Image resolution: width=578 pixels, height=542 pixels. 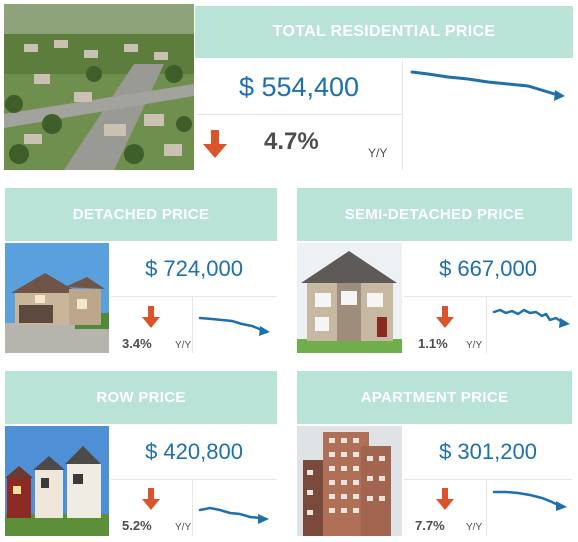 I want to click on semi-detached-title: SEMI-DETACHED PRICE, so click(x=434, y=214).